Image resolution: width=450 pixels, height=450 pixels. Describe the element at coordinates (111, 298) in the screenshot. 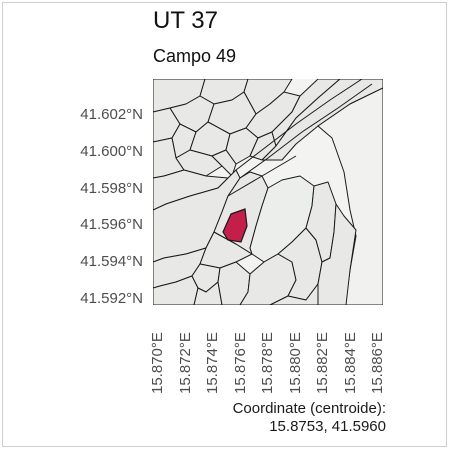

I see `y-tick-label: 41.592°N` at that location.